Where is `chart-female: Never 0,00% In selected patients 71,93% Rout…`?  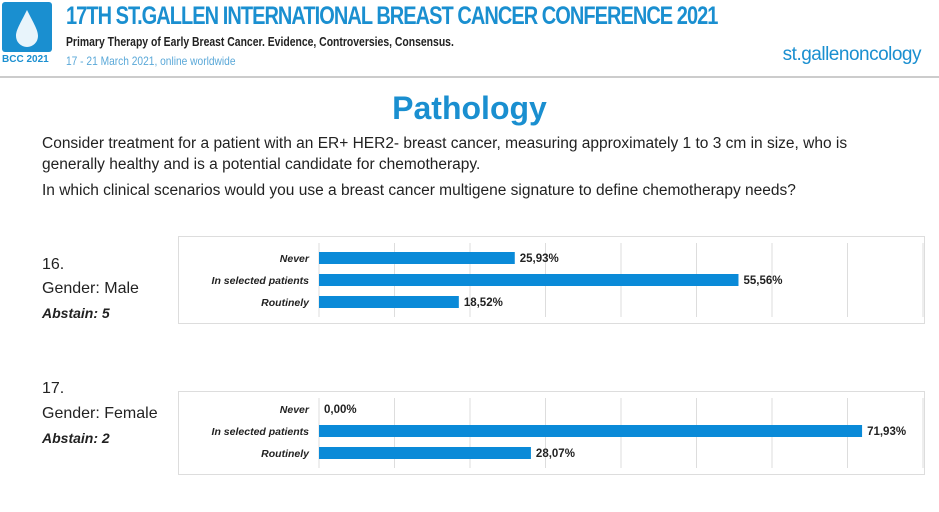 chart-female: Never 0,00% In selected patients 71,93% Rout… is located at coordinates (551, 433).